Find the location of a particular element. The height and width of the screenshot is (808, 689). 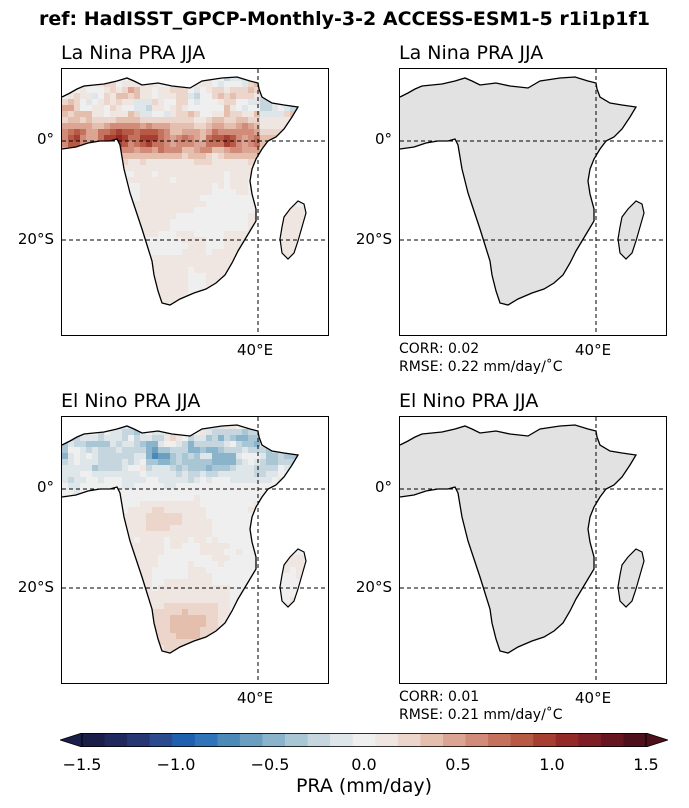

map-plot-area is located at coordinates (195, 202).